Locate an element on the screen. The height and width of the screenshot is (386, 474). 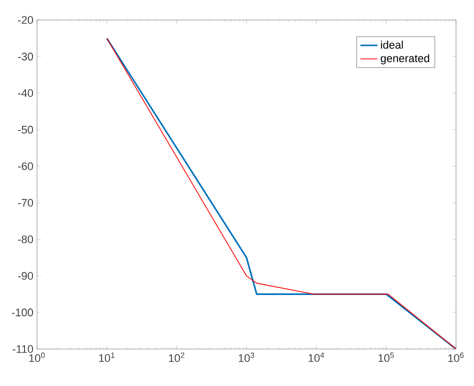
legend-label: ideal is located at coordinates (392, 44).